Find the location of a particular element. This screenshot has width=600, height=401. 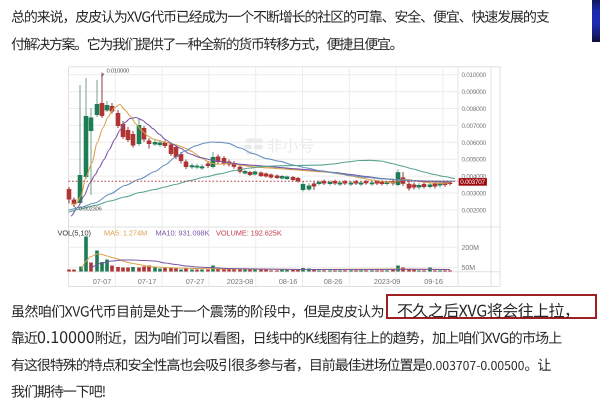

svg-text: VOLUME: 192.625K is located at coordinates (249, 232).